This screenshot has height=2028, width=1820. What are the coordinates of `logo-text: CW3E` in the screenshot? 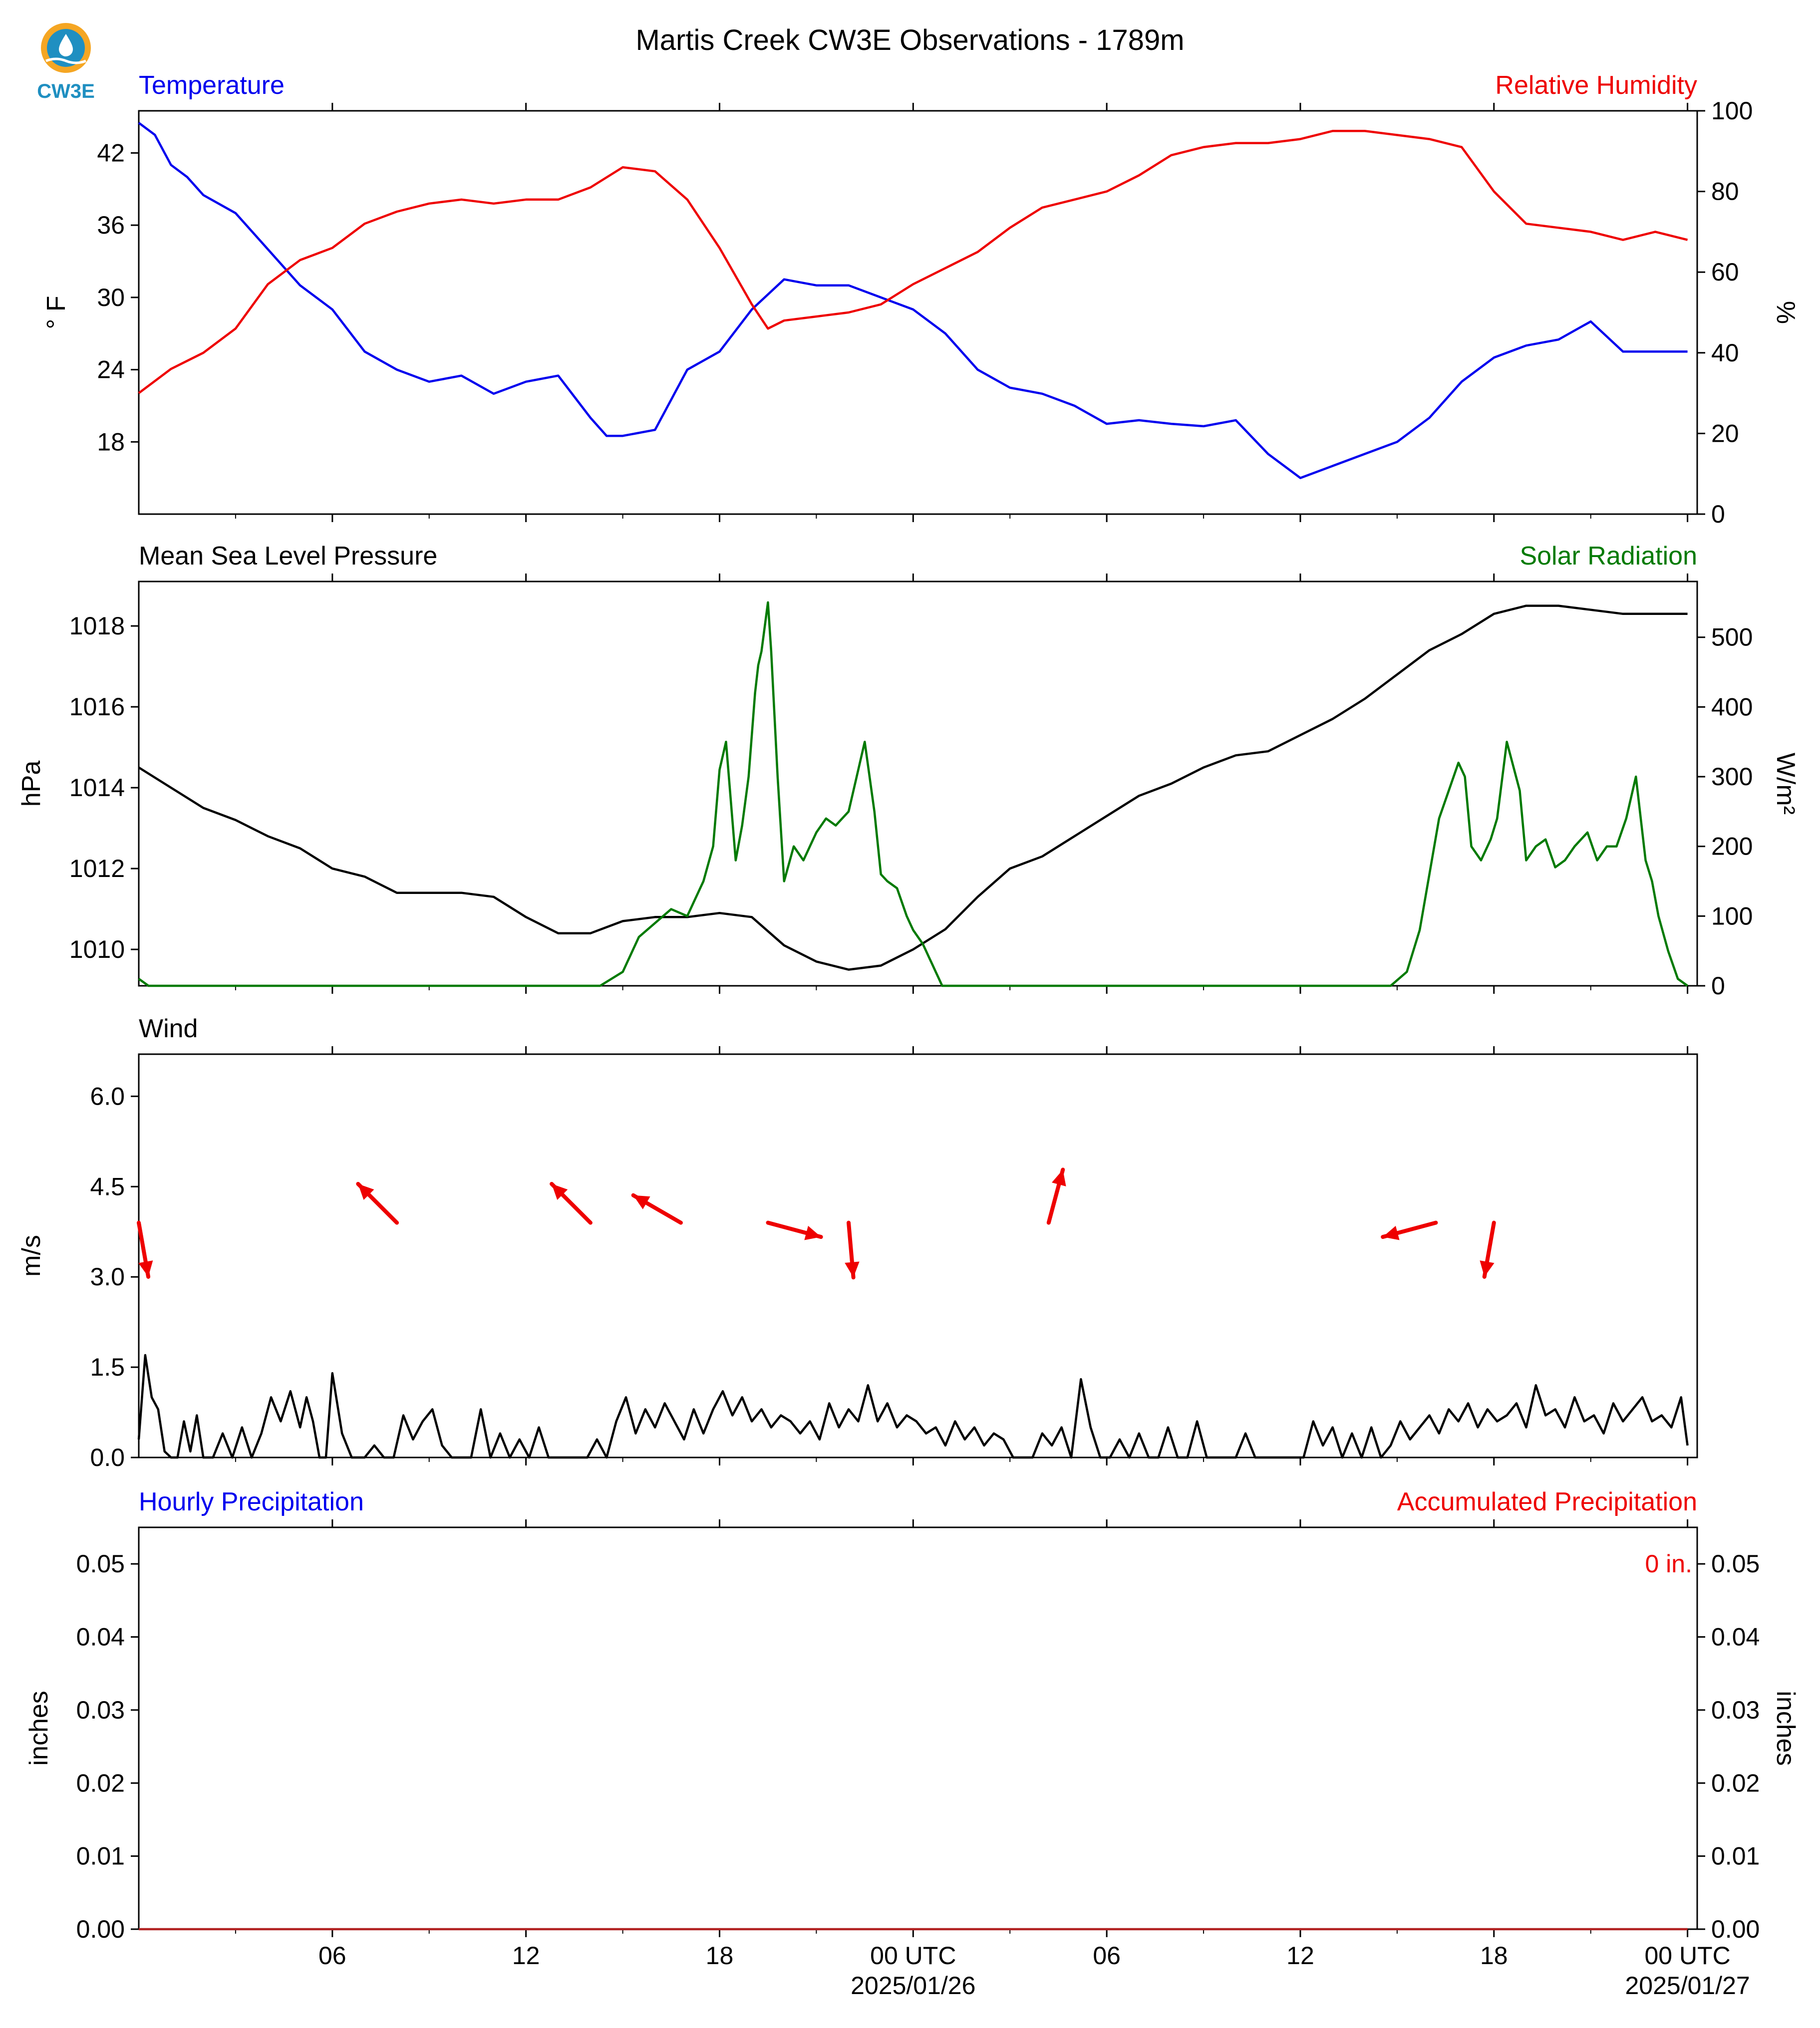 It's located at (66, 91).